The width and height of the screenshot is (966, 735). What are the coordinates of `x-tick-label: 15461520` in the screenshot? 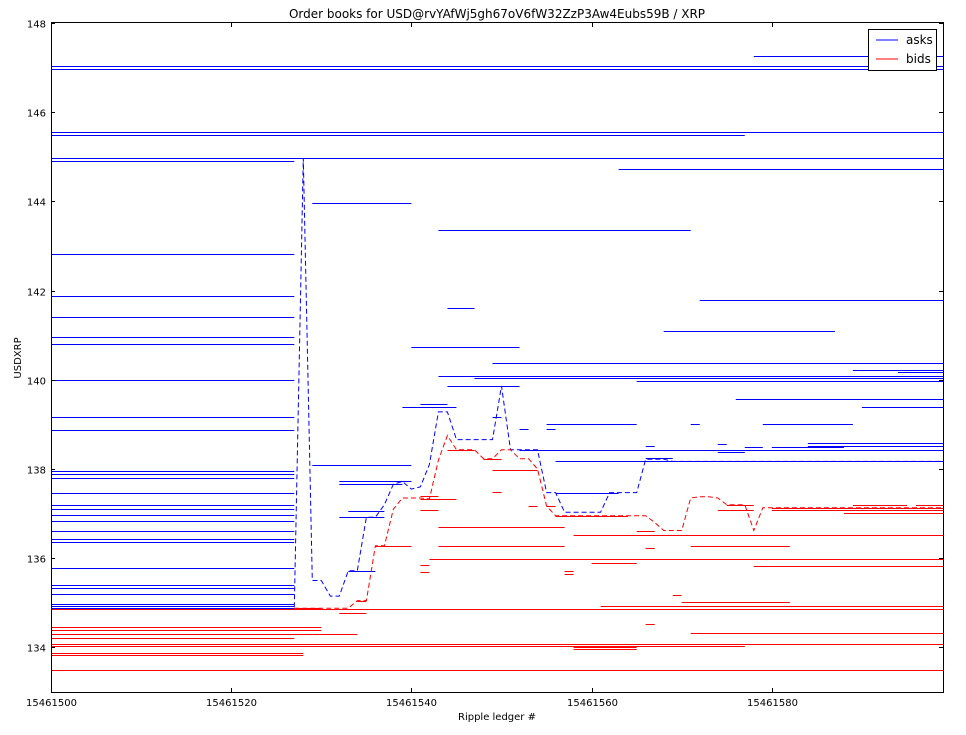 It's located at (231, 703).